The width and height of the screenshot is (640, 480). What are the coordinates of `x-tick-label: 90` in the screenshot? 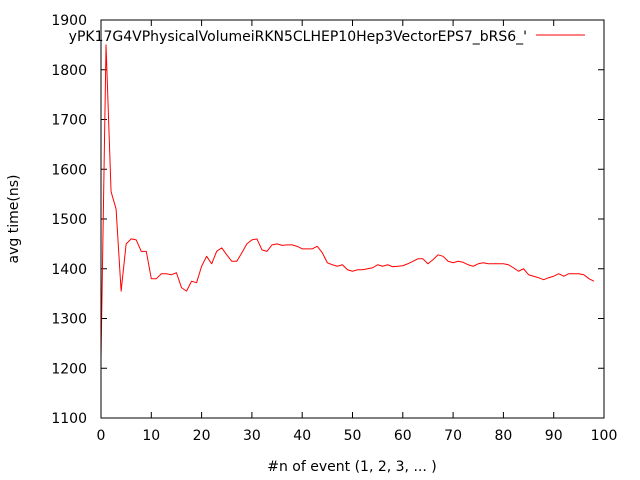 It's located at (554, 436).